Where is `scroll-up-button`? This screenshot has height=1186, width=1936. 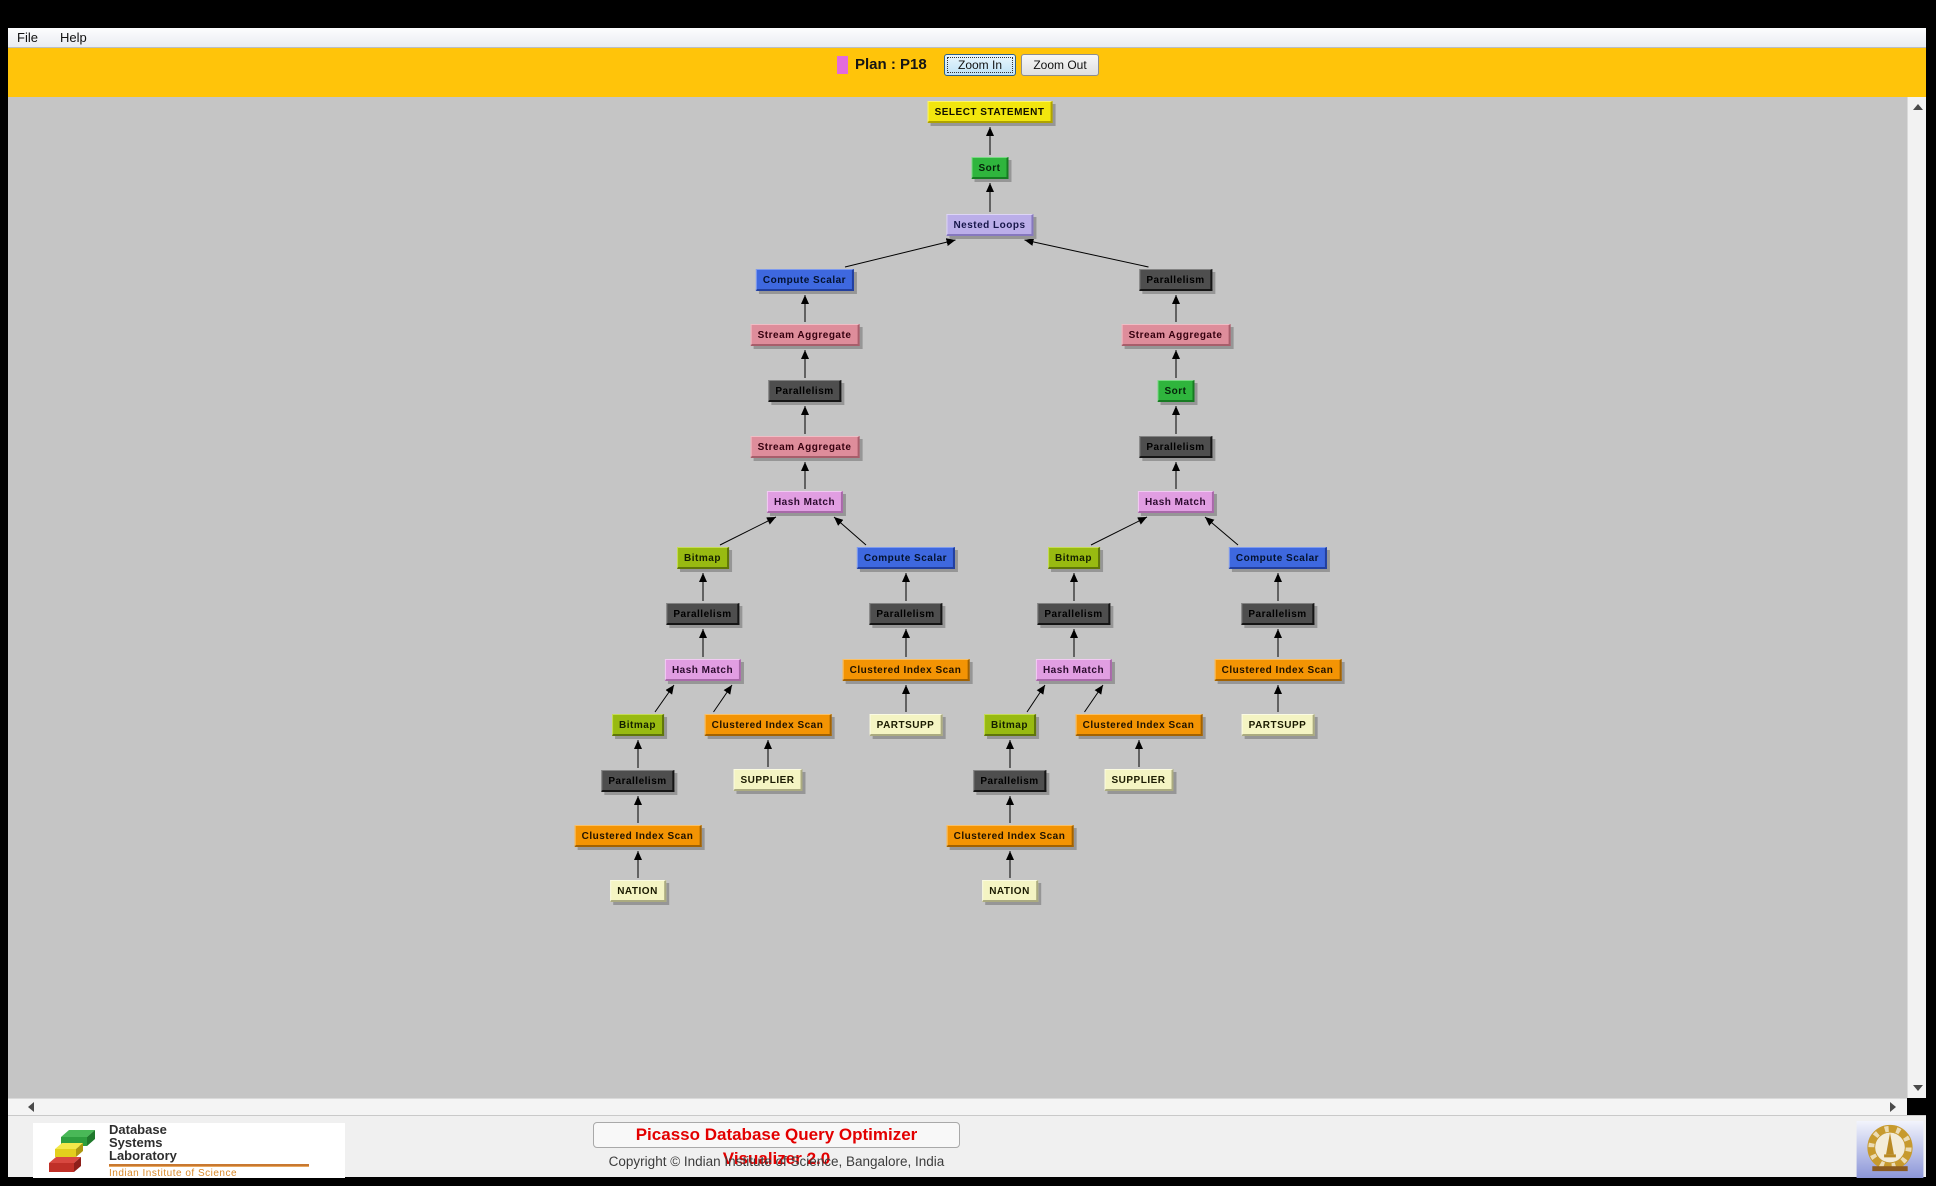 scroll-up-button is located at coordinates (1917, 107).